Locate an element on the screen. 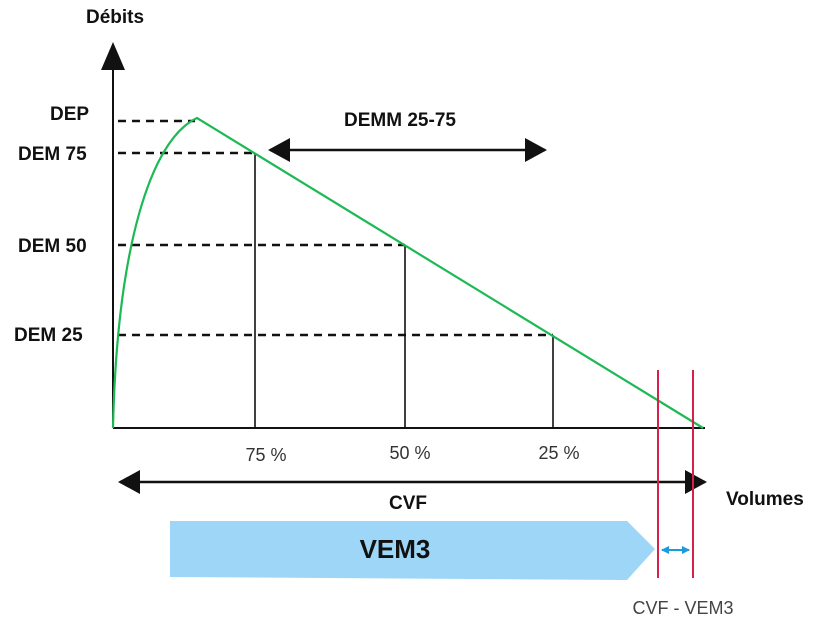 The height and width of the screenshot is (621, 816). x-axis-label: Volumes is located at coordinates (765, 499).